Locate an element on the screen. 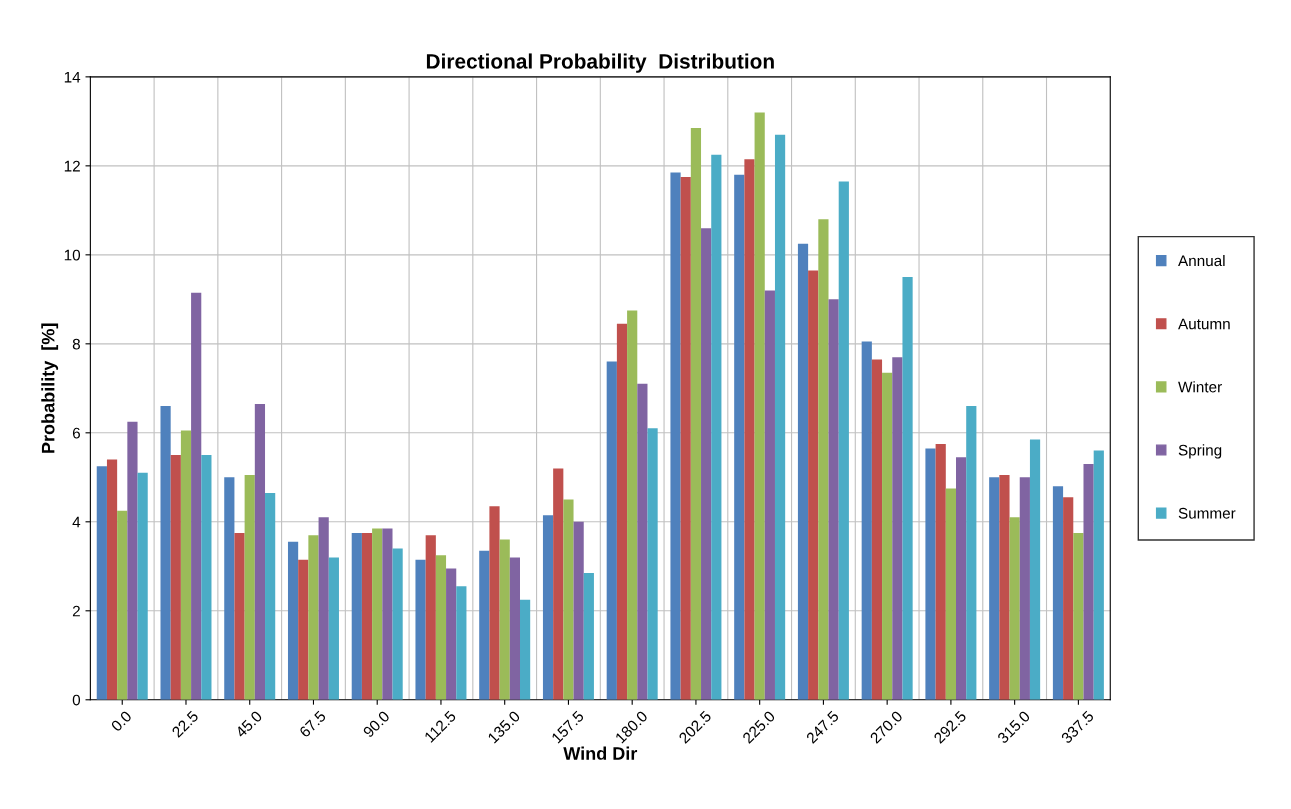 The width and height of the screenshot is (1291, 809). y-tick-label: 8 is located at coordinates (76, 344).